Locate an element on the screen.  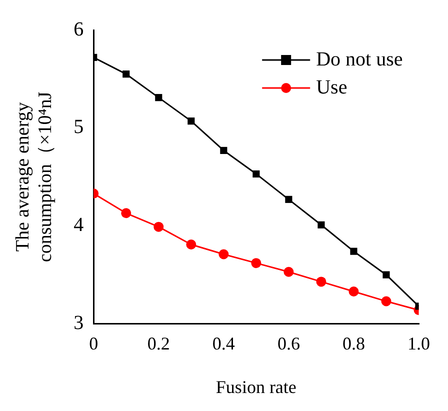
y-tick-label: 3 is located at coordinates (79, 323).